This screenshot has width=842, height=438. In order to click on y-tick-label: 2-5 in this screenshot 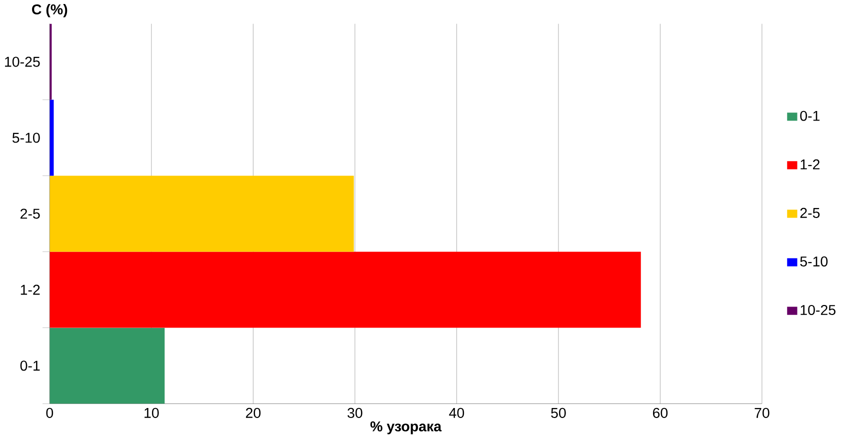, I will do `click(30, 213)`.